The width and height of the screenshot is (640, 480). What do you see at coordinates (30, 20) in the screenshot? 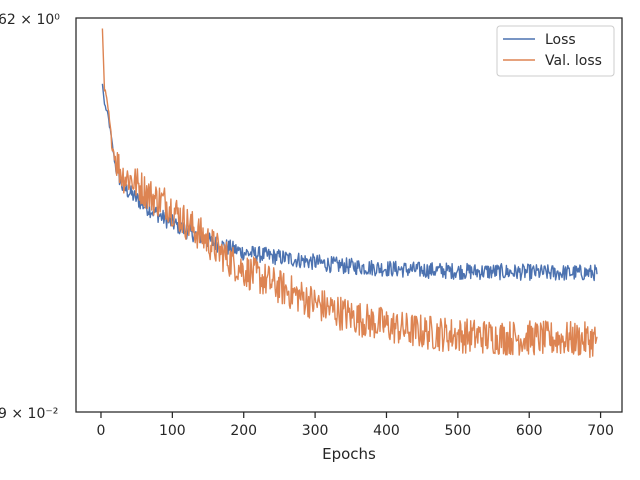
I see `y-tick-label-top: 62 × 10⁰` at bounding box center [30, 20].